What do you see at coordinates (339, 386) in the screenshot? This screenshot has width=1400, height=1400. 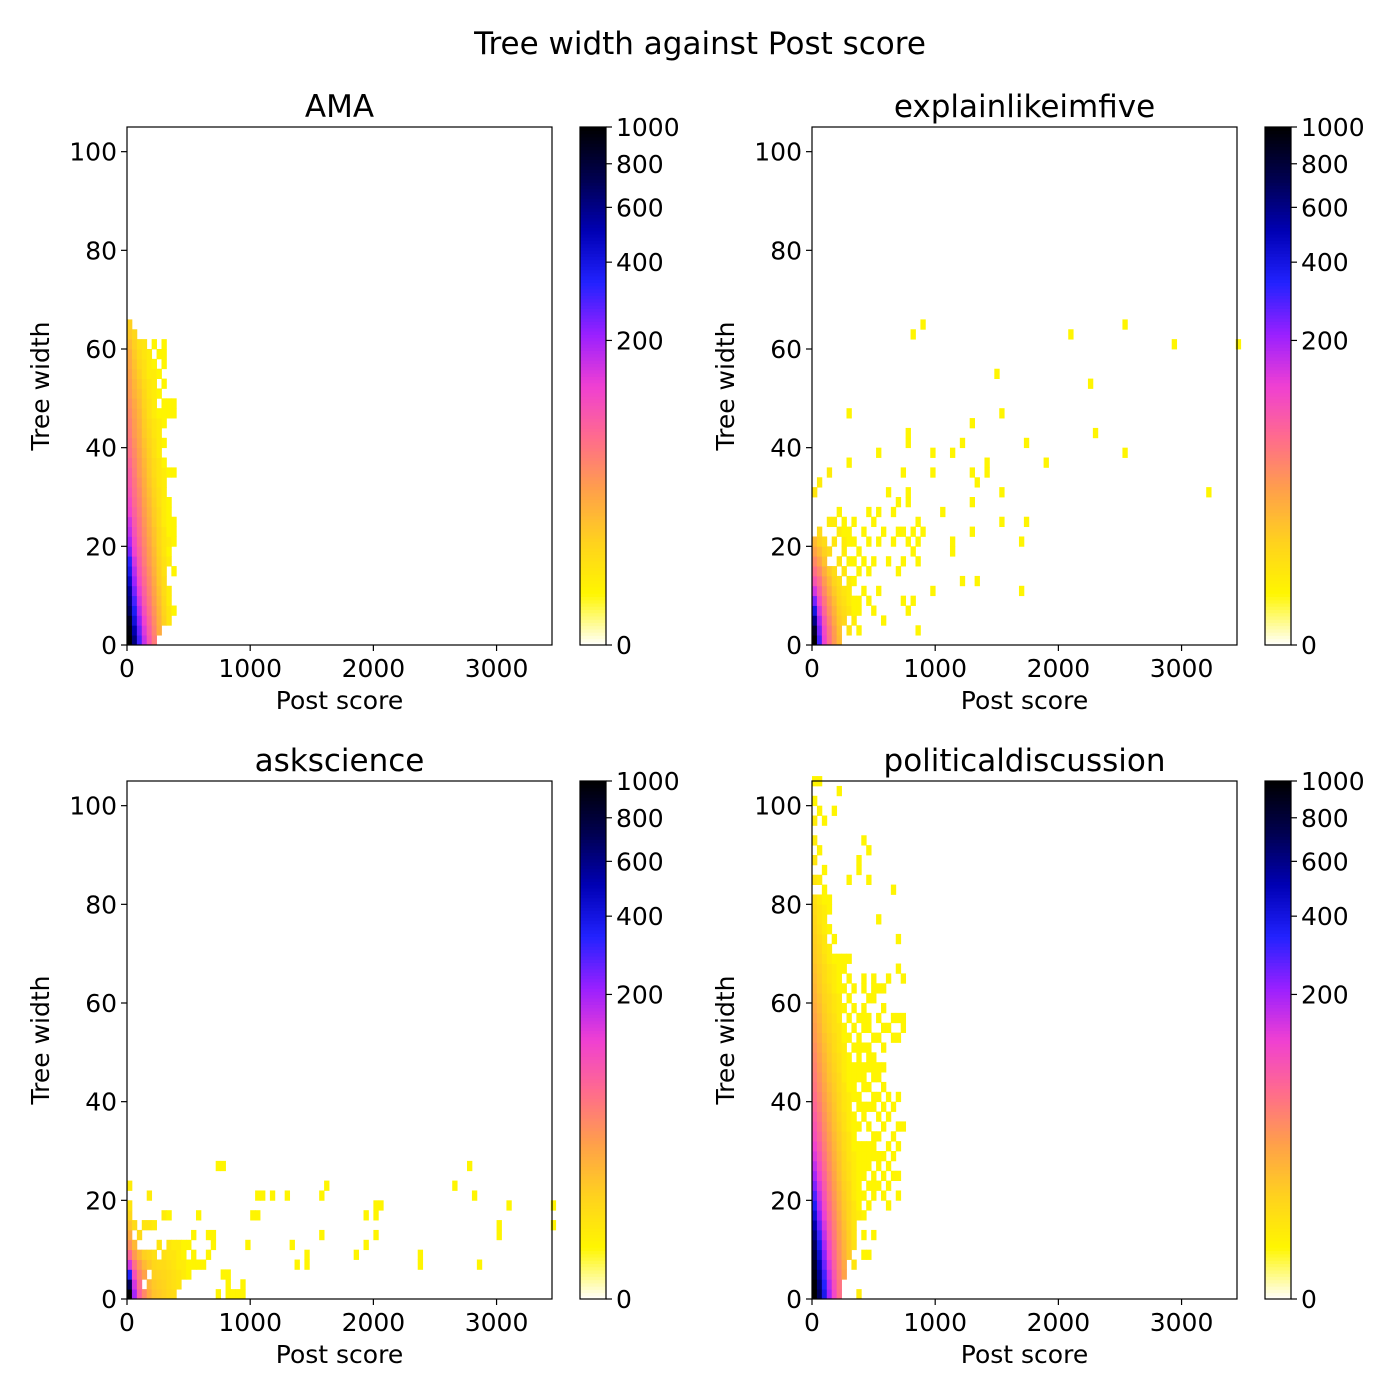 I see `plot-frame` at bounding box center [339, 386].